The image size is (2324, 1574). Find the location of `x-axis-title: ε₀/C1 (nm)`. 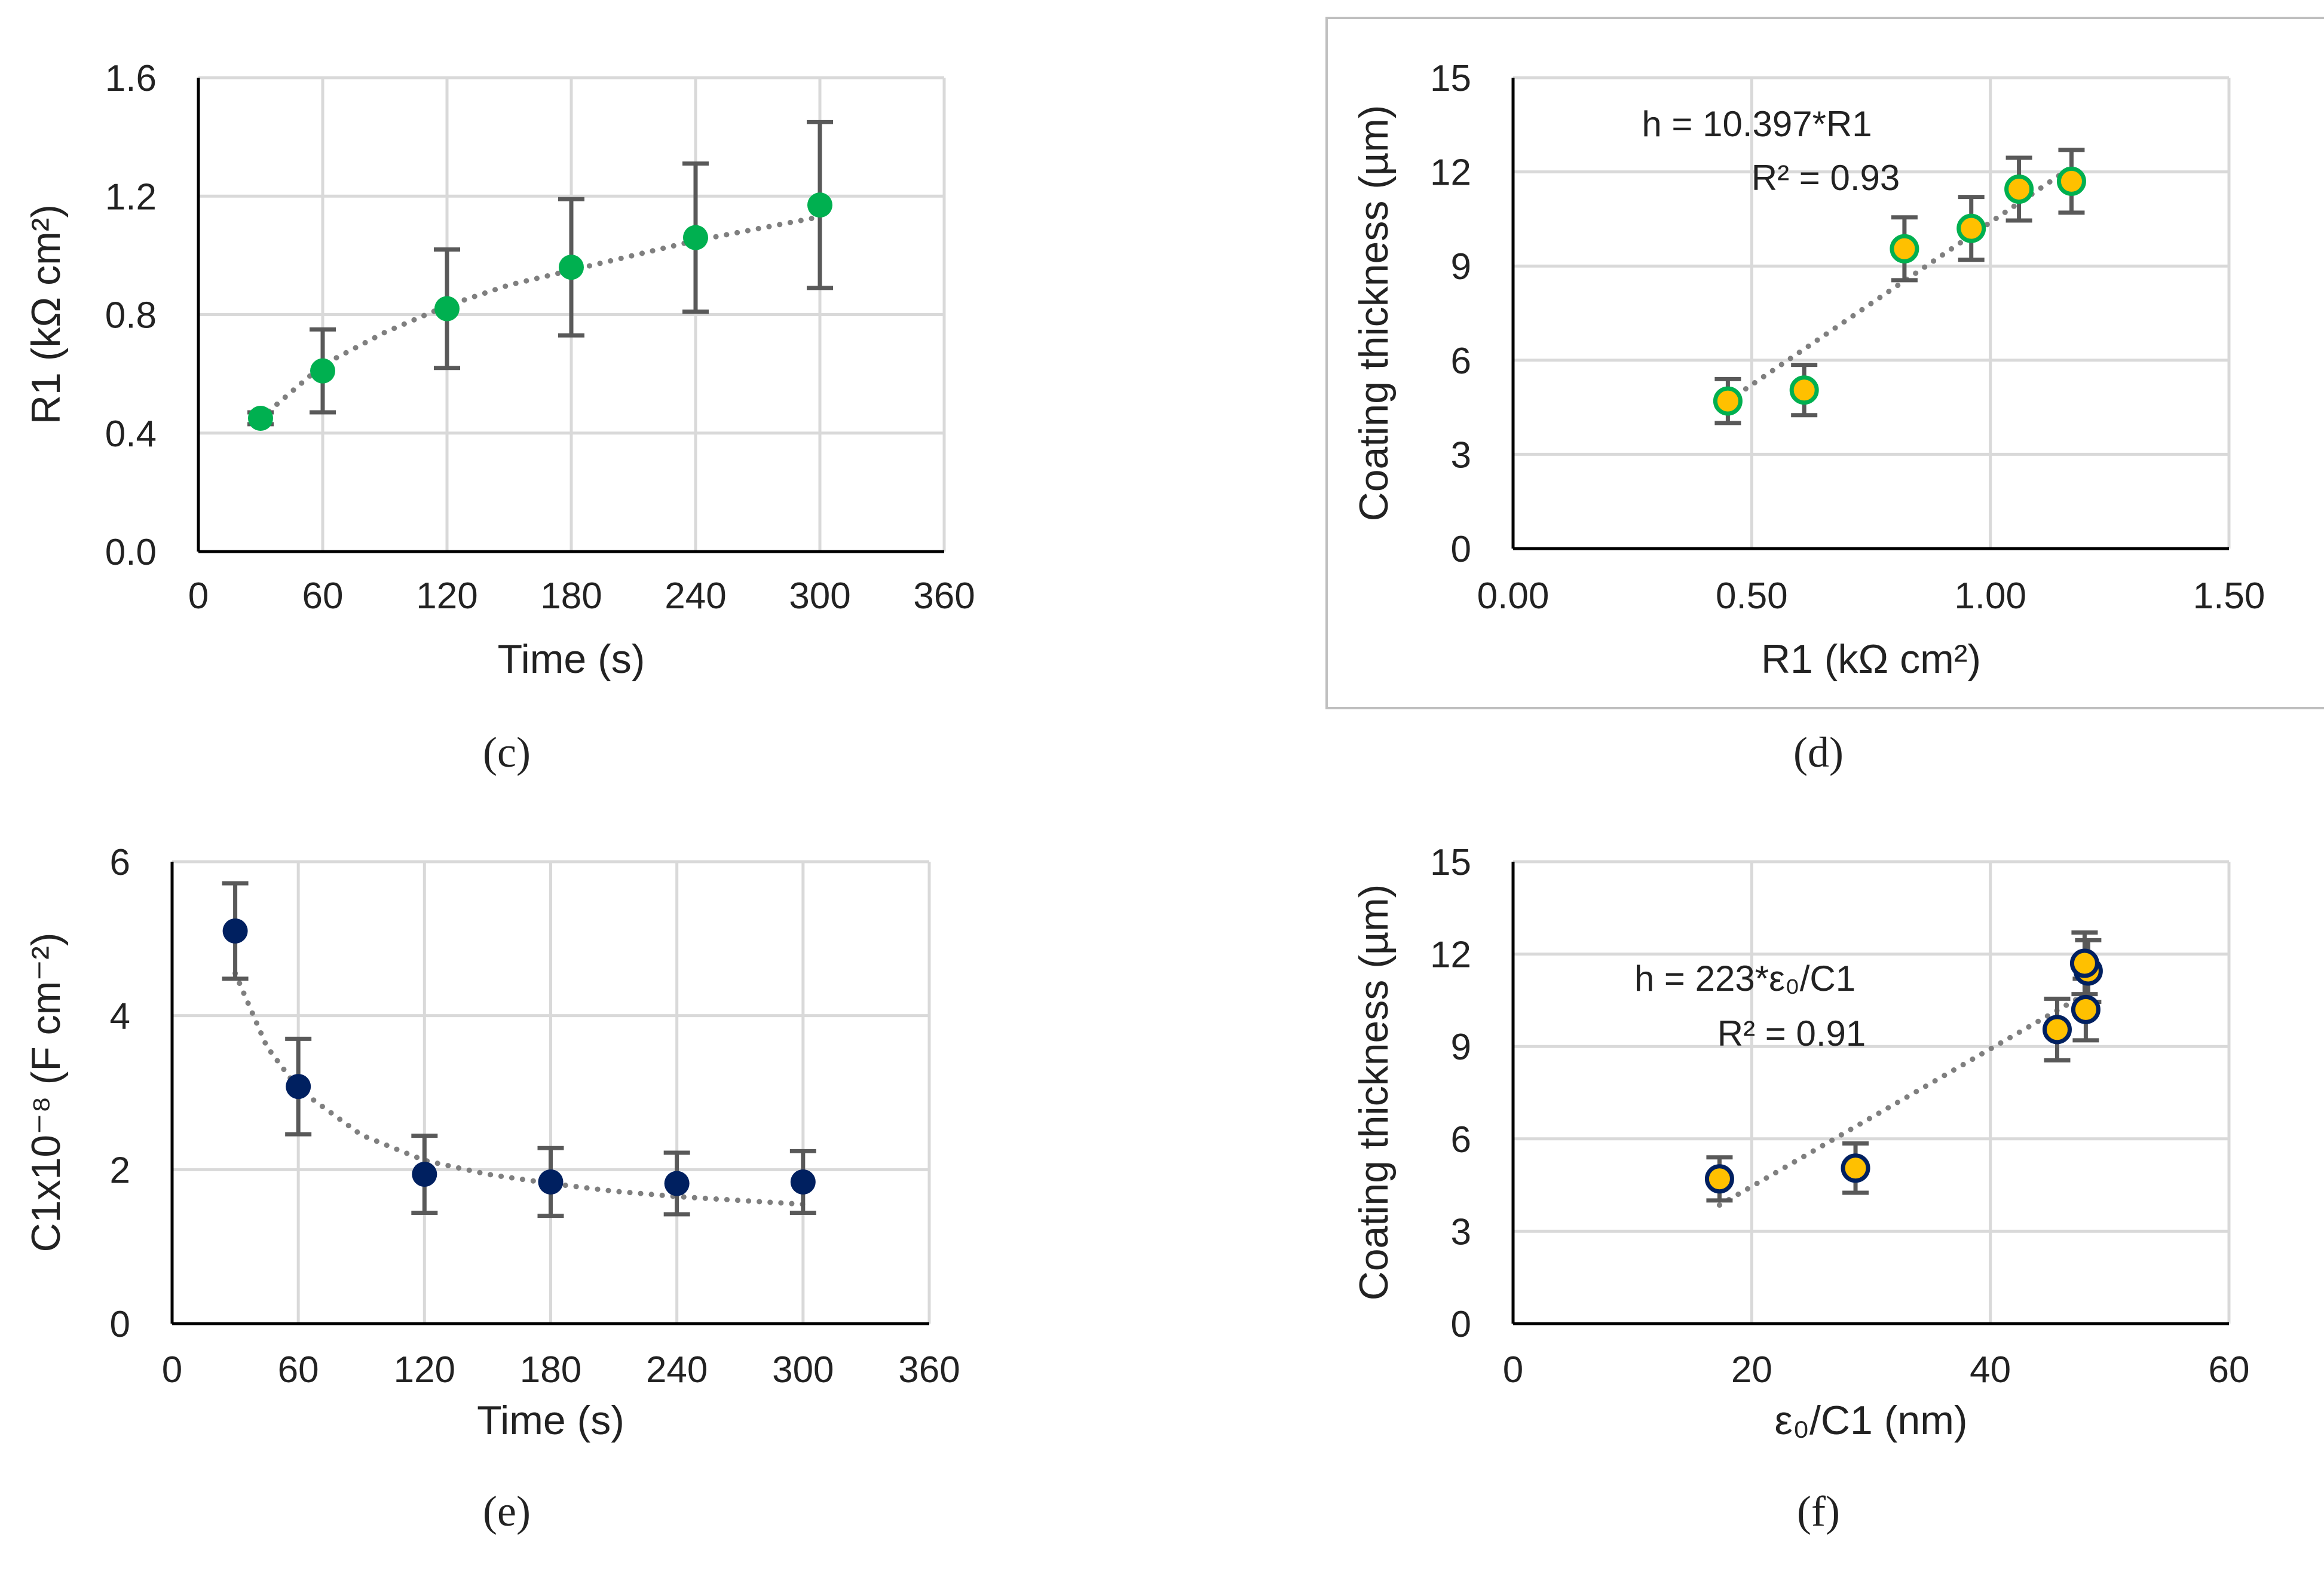

x-axis-title: ε₀/C1 (nm) is located at coordinates (1871, 1420).